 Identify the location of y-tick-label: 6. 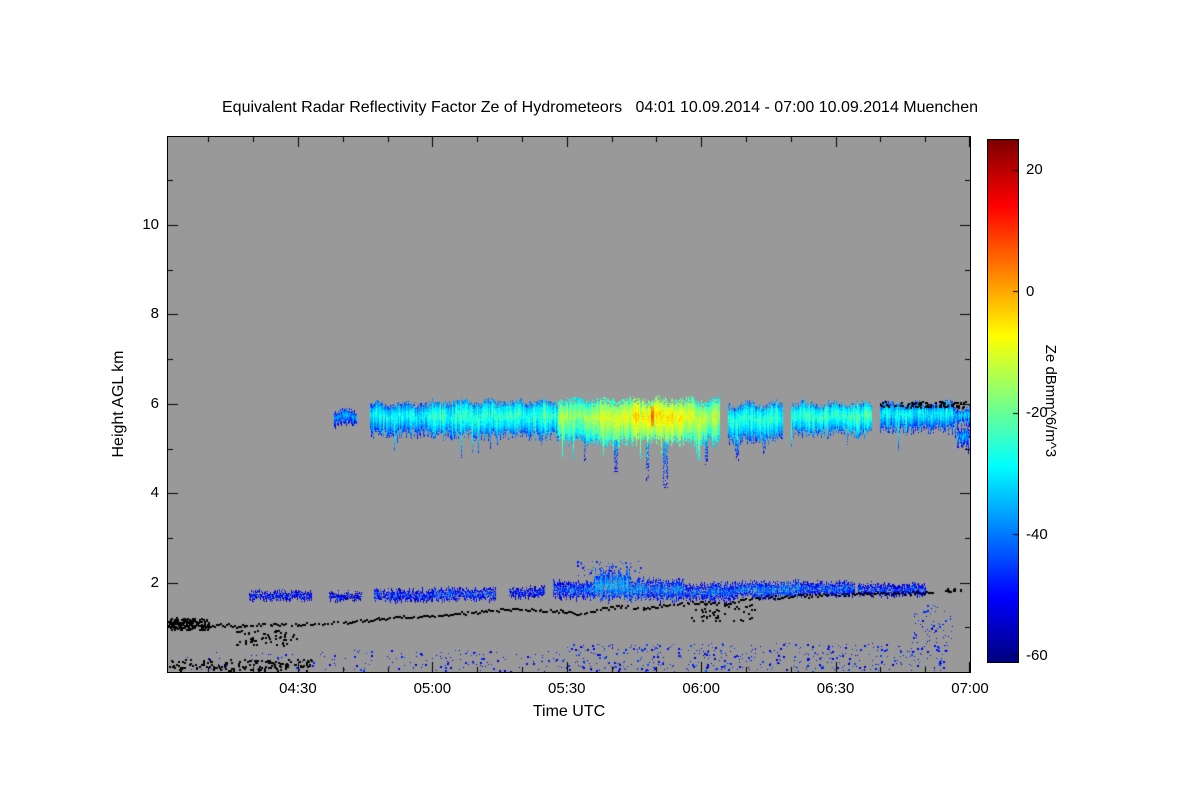
(154, 403).